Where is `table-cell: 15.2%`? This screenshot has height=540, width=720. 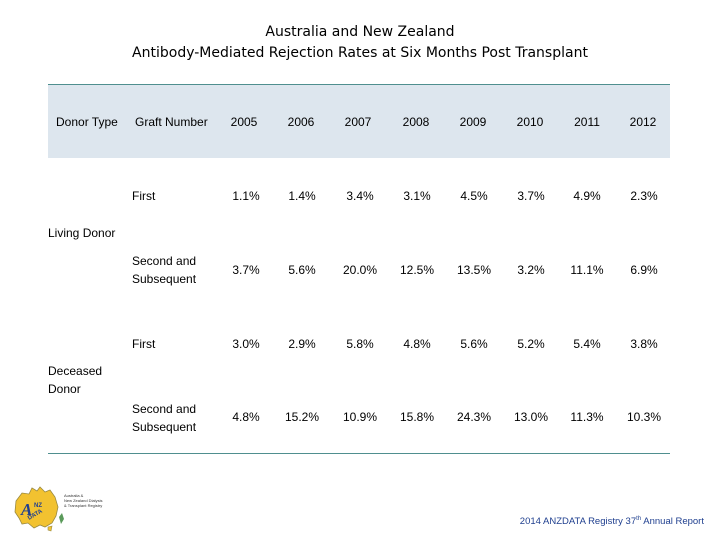
table-cell: 15.2% is located at coordinates (302, 417).